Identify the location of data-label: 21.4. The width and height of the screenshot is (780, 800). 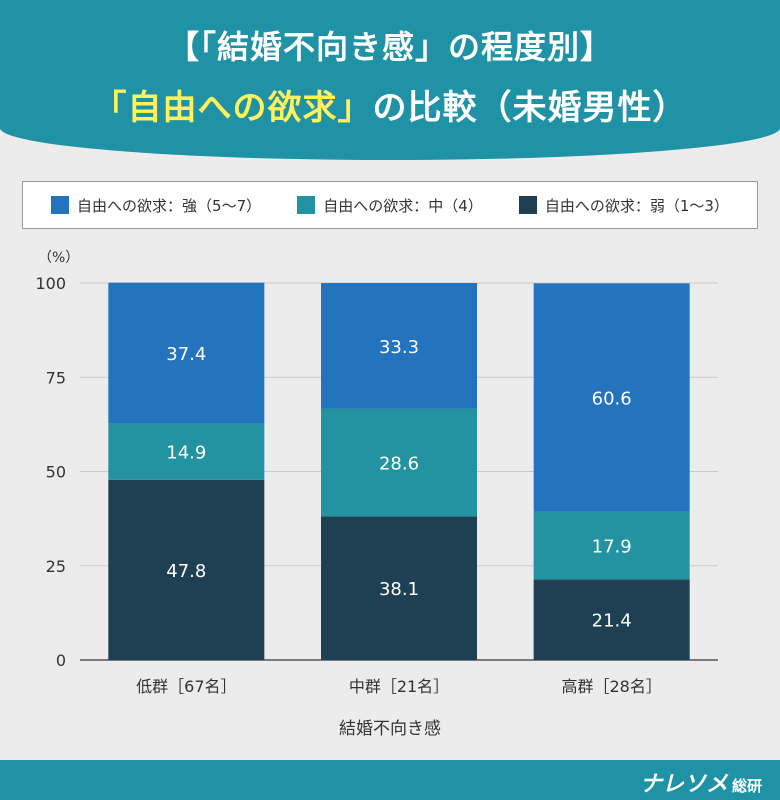
(612, 621).